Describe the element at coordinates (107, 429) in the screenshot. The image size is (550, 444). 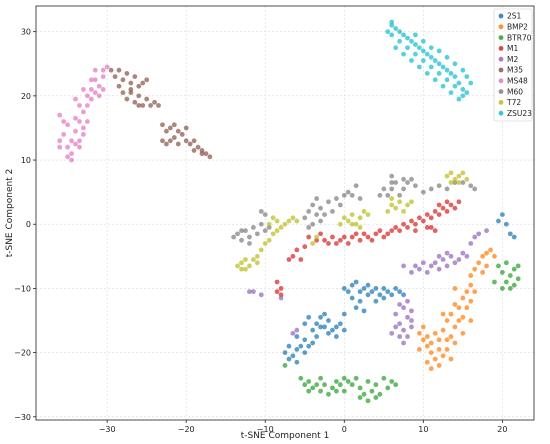
I see `x-tick-label: −30` at that location.